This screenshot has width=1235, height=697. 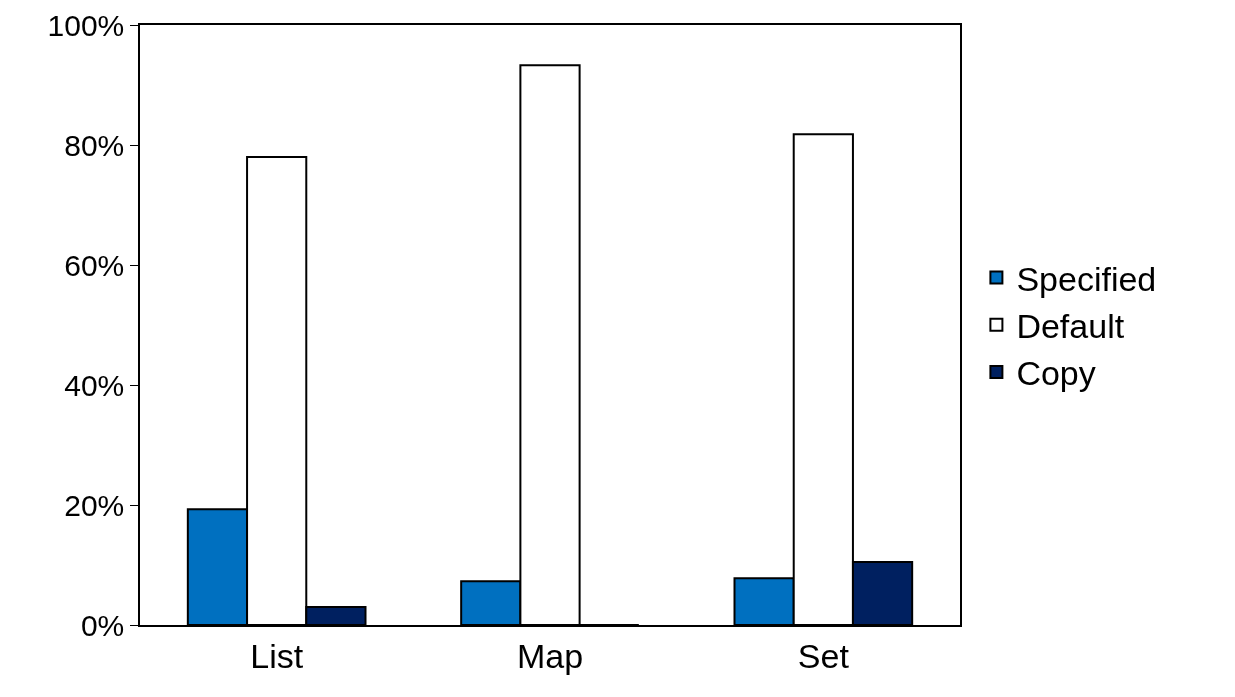 What do you see at coordinates (86, 25) in the screenshot?
I see `y-tick-label: 100%` at bounding box center [86, 25].